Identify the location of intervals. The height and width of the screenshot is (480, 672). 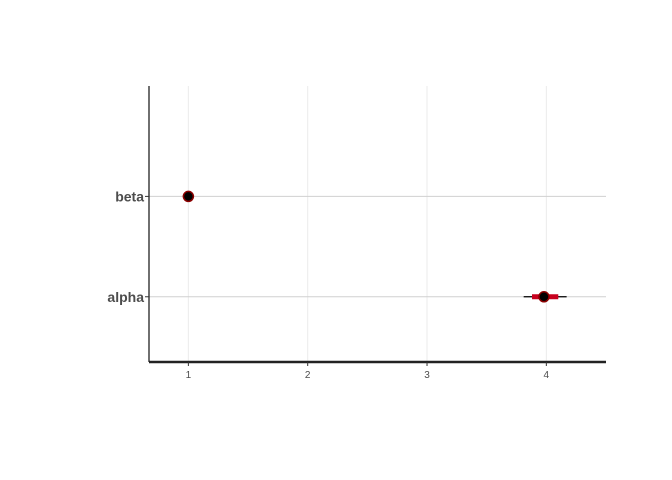
(545, 297).